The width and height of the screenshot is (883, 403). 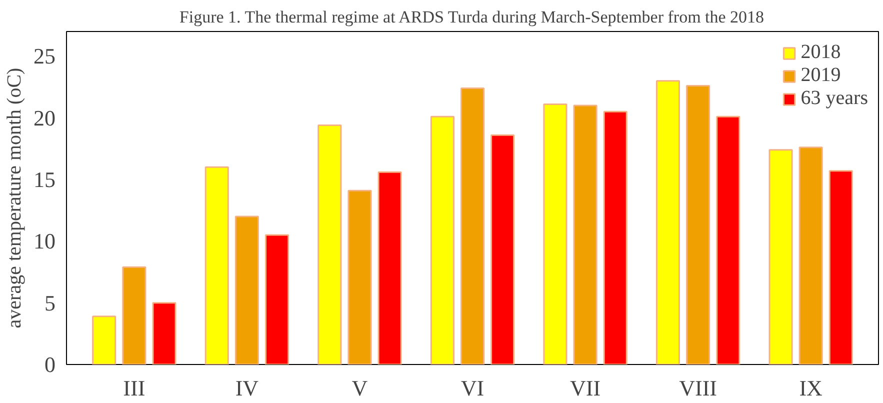 I want to click on y-tick-label: 25, so click(x=45, y=56).